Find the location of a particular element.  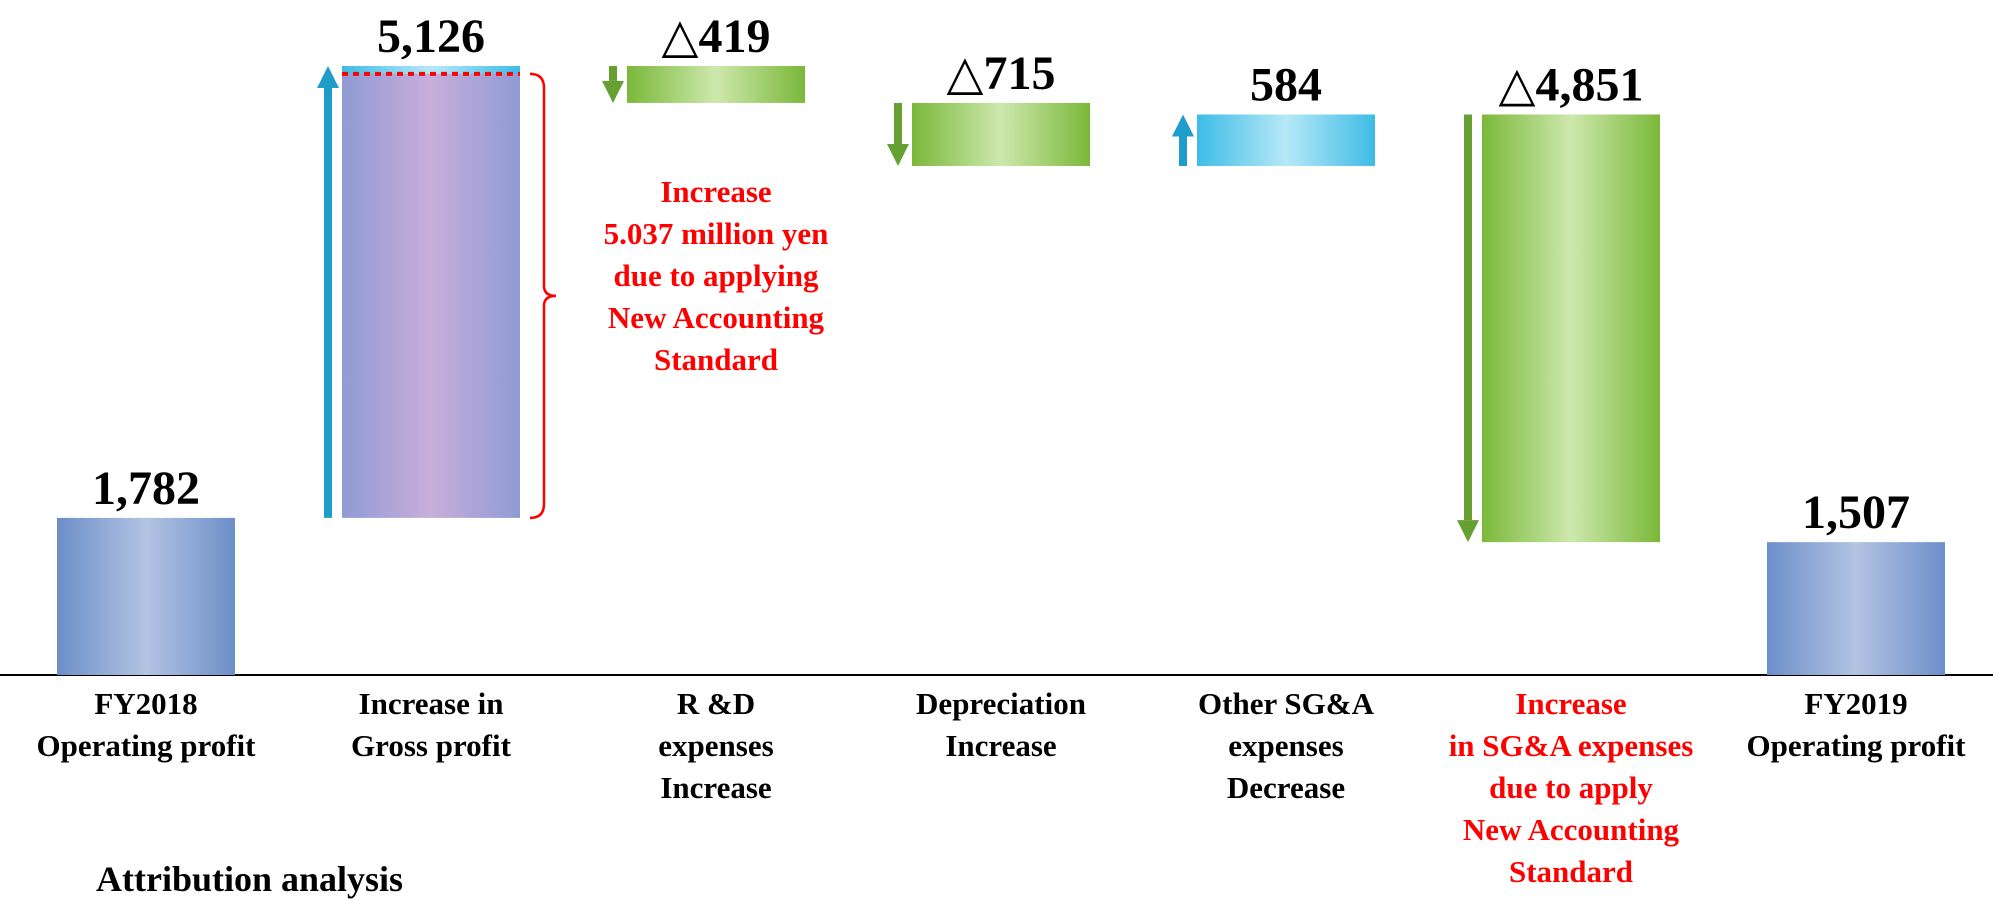

value-label-5: 584 is located at coordinates (1286, 84).